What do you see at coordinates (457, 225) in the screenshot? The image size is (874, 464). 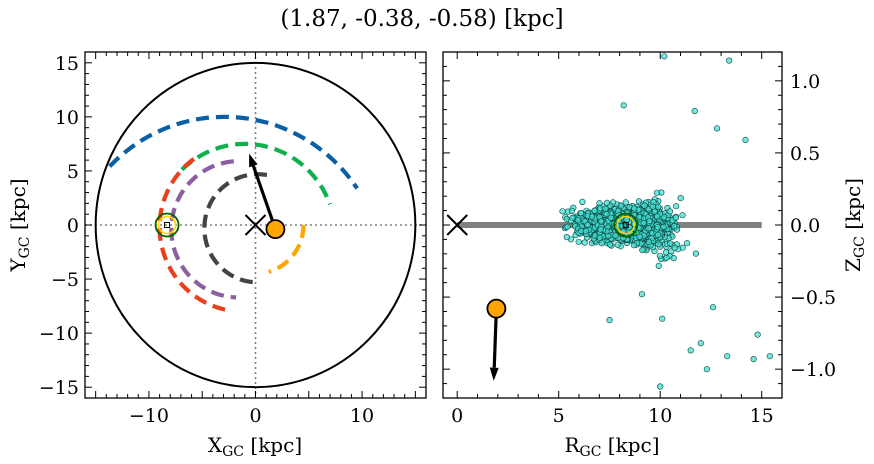 I see `galactic-center-cross-rz-b` at bounding box center [457, 225].